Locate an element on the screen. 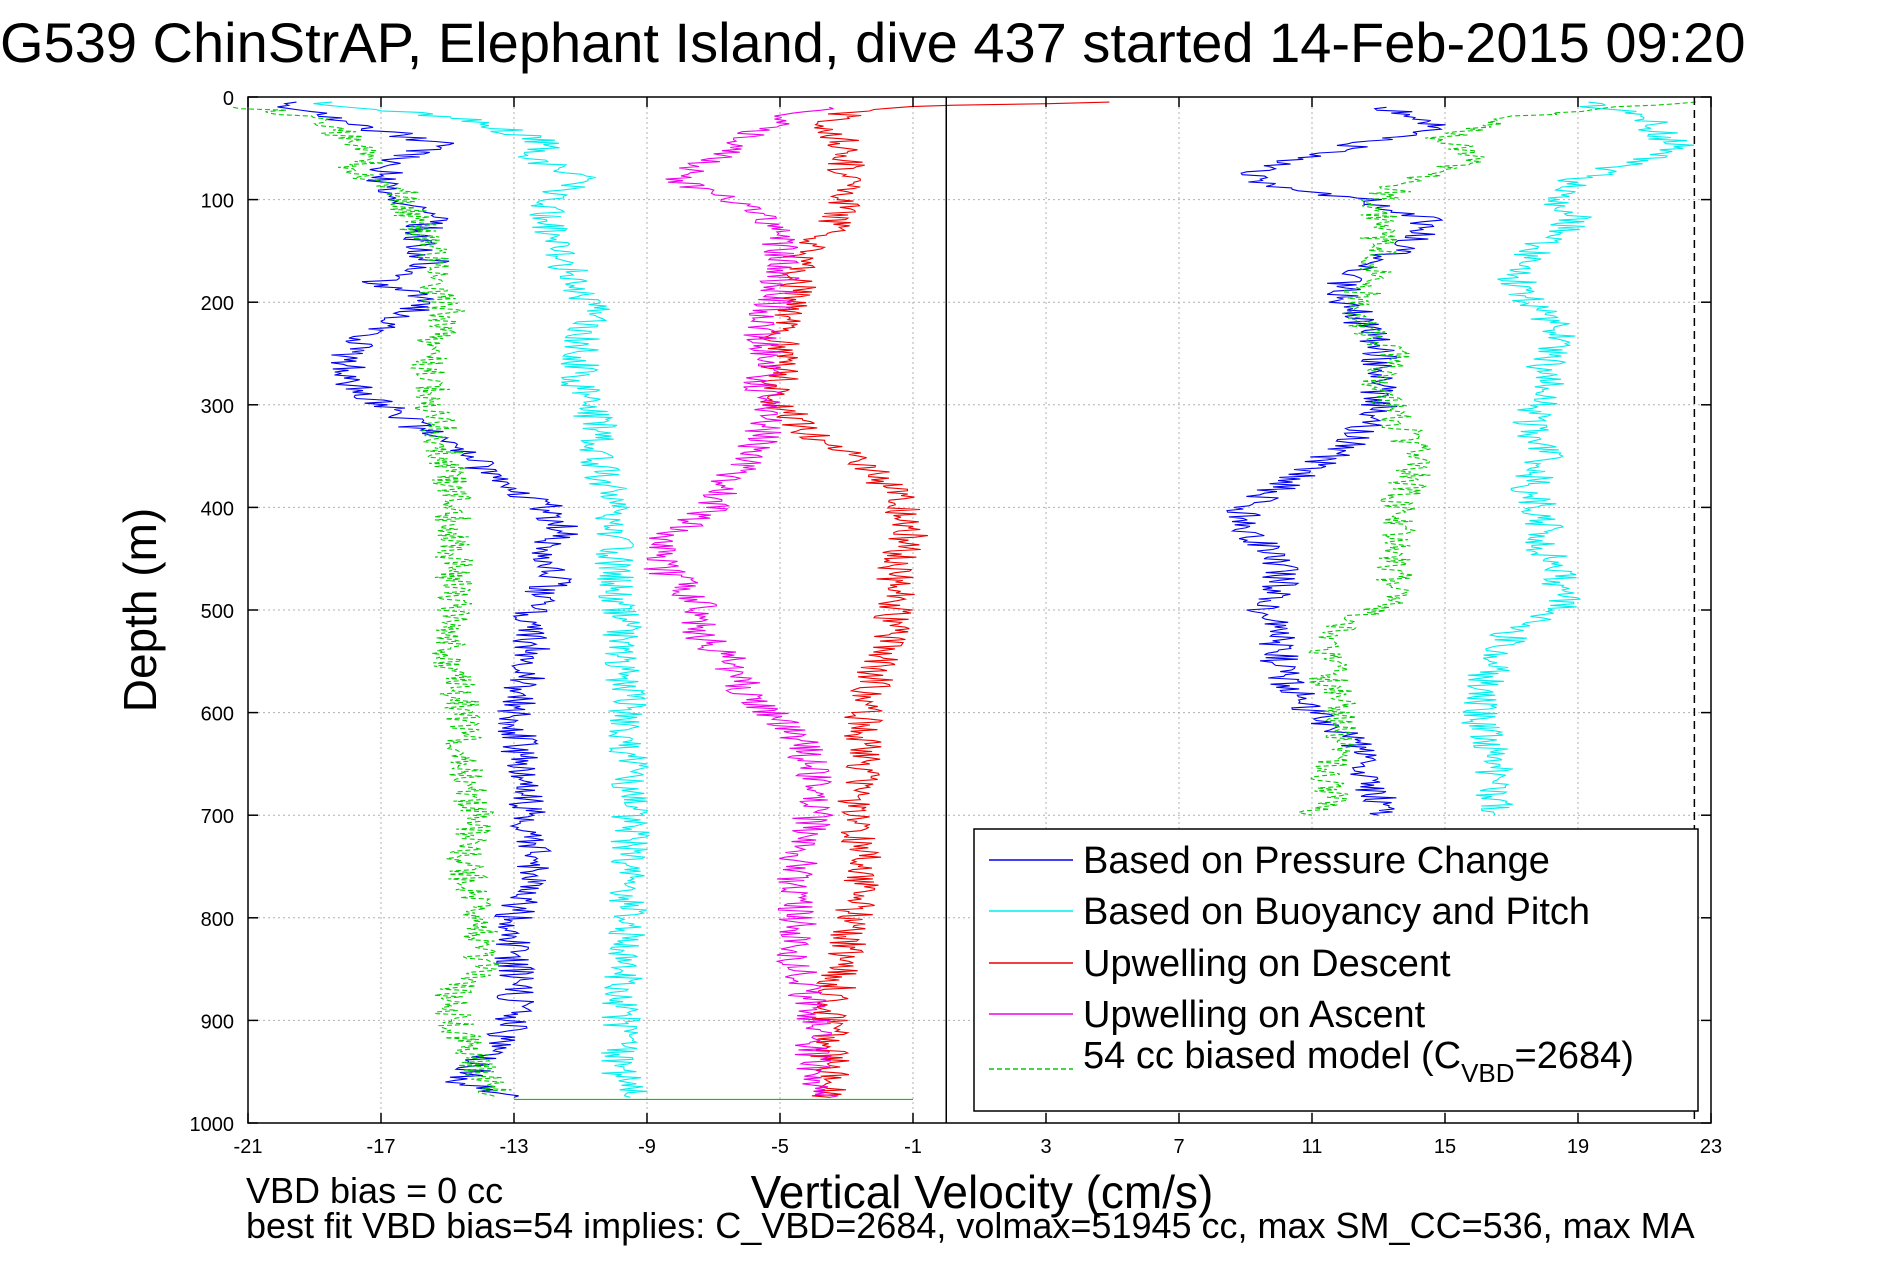  y-tick-label: 100 is located at coordinates (217, 202).